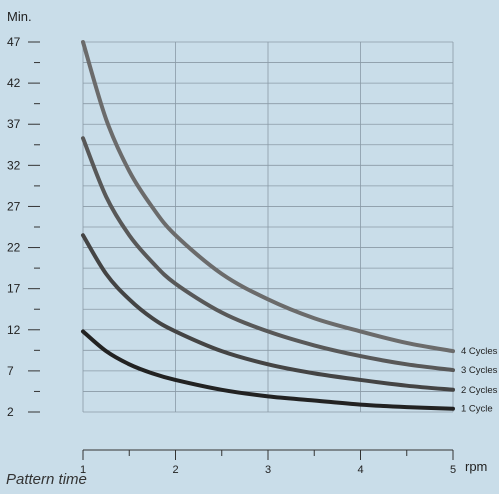 The image size is (499, 494). Describe the element at coordinates (10, 412) in the screenshot. I see `y-tick-label: 2` at that location.